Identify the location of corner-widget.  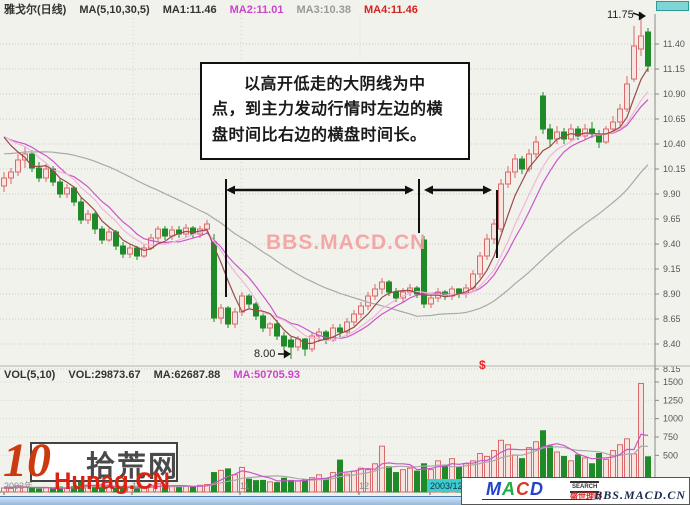
(672, 6).